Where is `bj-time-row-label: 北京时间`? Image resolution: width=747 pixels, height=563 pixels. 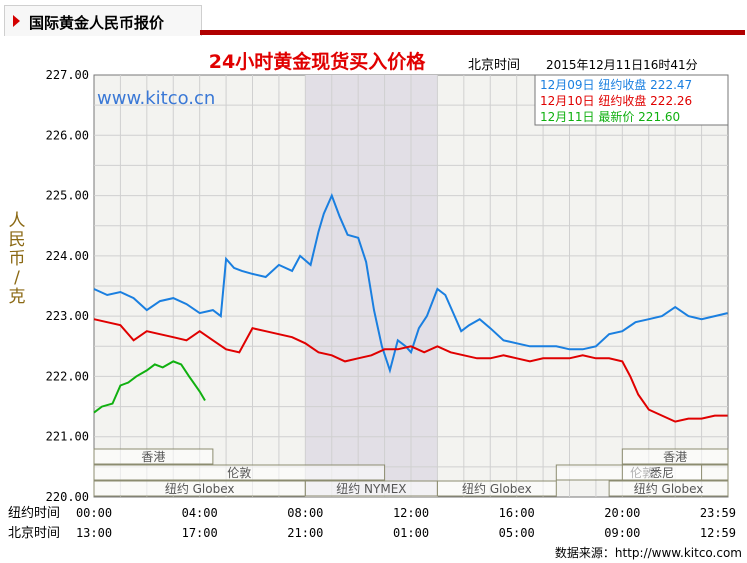
bj-time-row-label: 北京时间 is located at coordinates (34, 533).